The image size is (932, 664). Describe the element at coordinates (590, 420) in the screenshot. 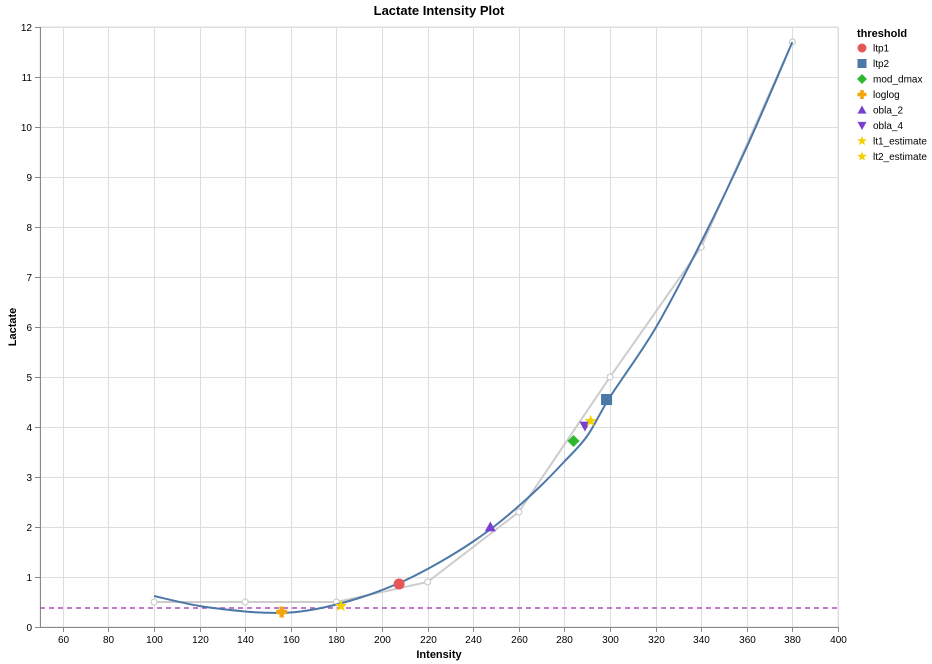

I see `threshold-marker-lt2-estimate` at that location.